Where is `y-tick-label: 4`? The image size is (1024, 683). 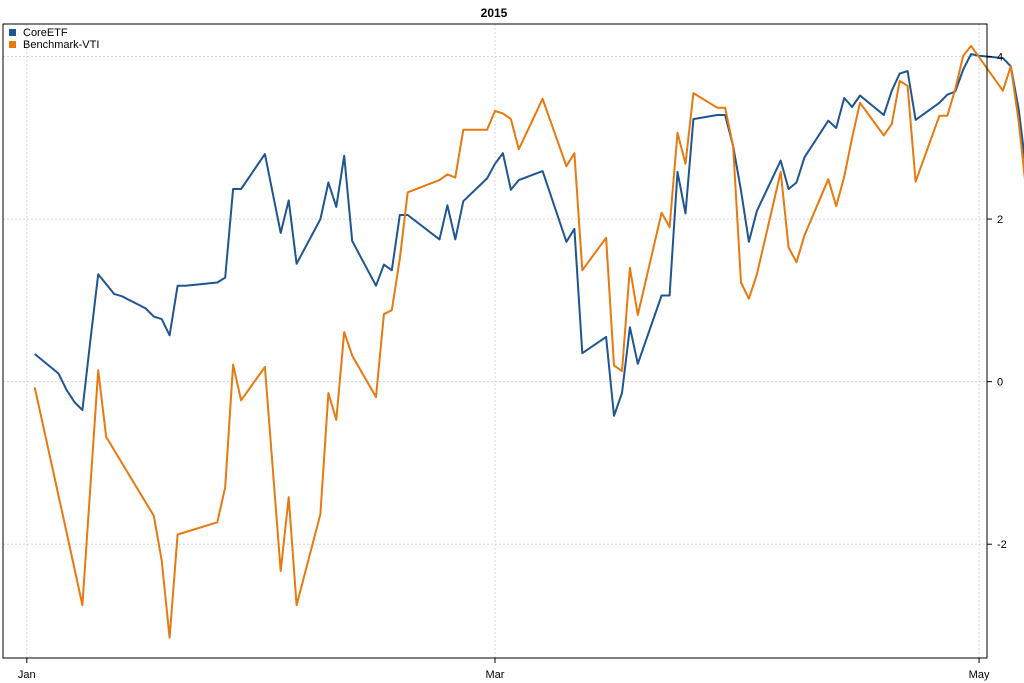
y-tick-label: 4 is located at coordinates (1000, 58).